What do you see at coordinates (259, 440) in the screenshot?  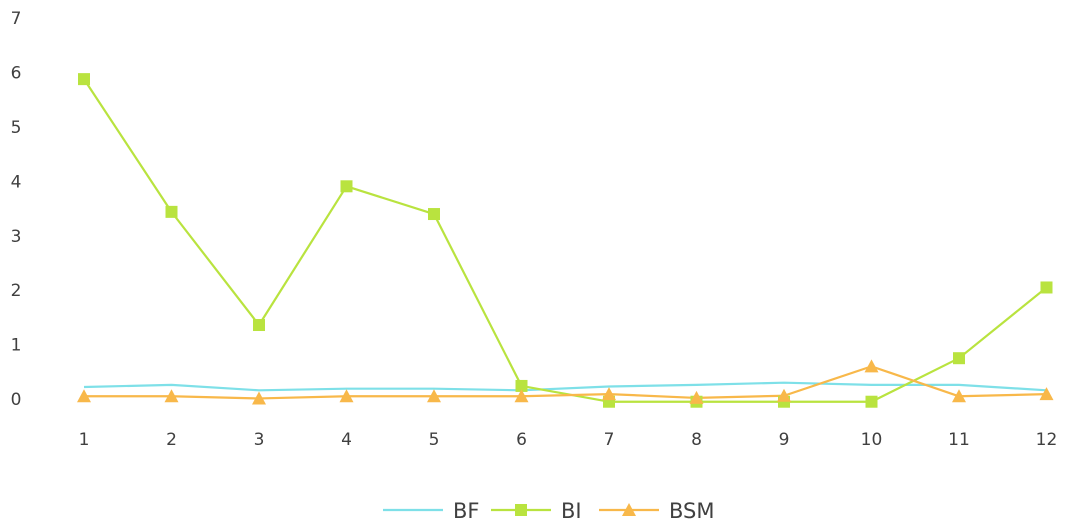 I see `x-tick-label: 3` at bounding box center [259, 440].